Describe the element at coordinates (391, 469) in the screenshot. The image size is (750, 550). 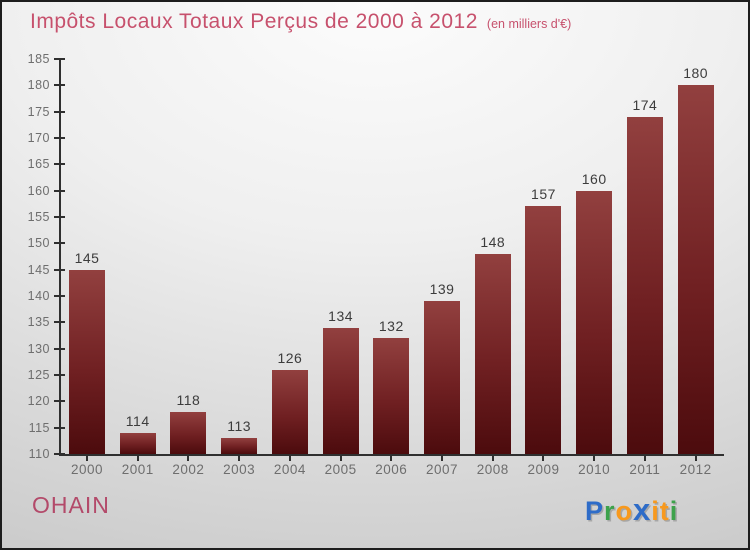
I see `x-axis-year-label: 2006` at that location.